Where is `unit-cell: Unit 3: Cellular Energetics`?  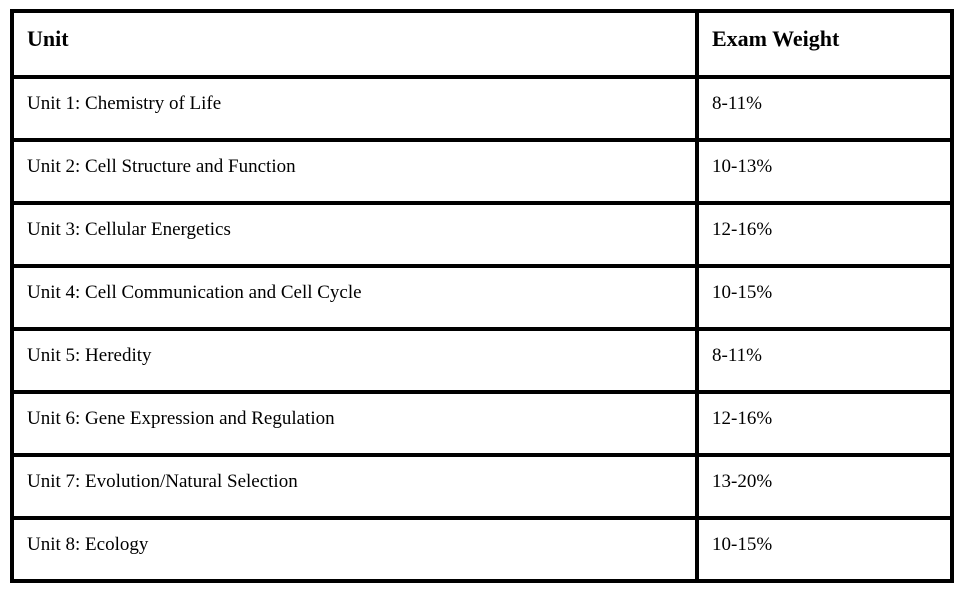 unit-cell: Unit 3: Cellular Energetics is located at coordinates (354, 234).